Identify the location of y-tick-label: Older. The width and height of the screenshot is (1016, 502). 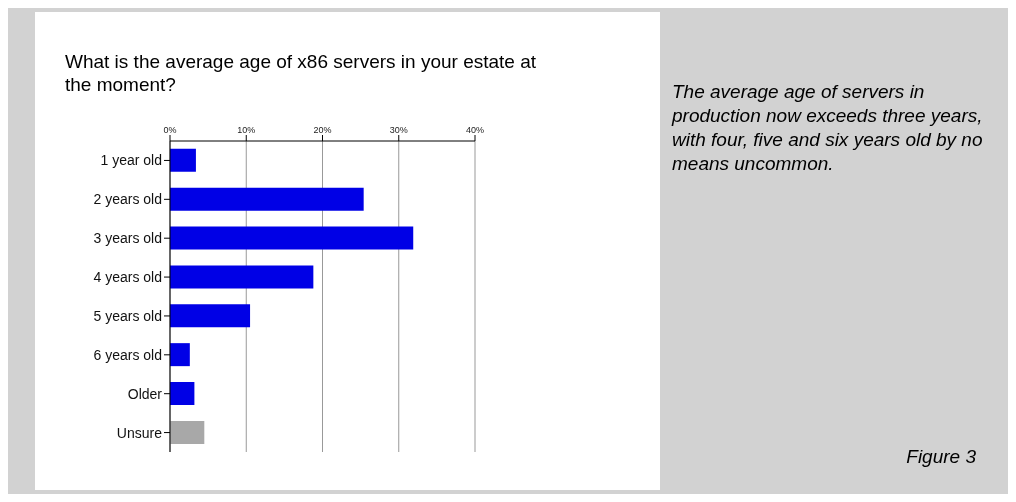
(145, 393).